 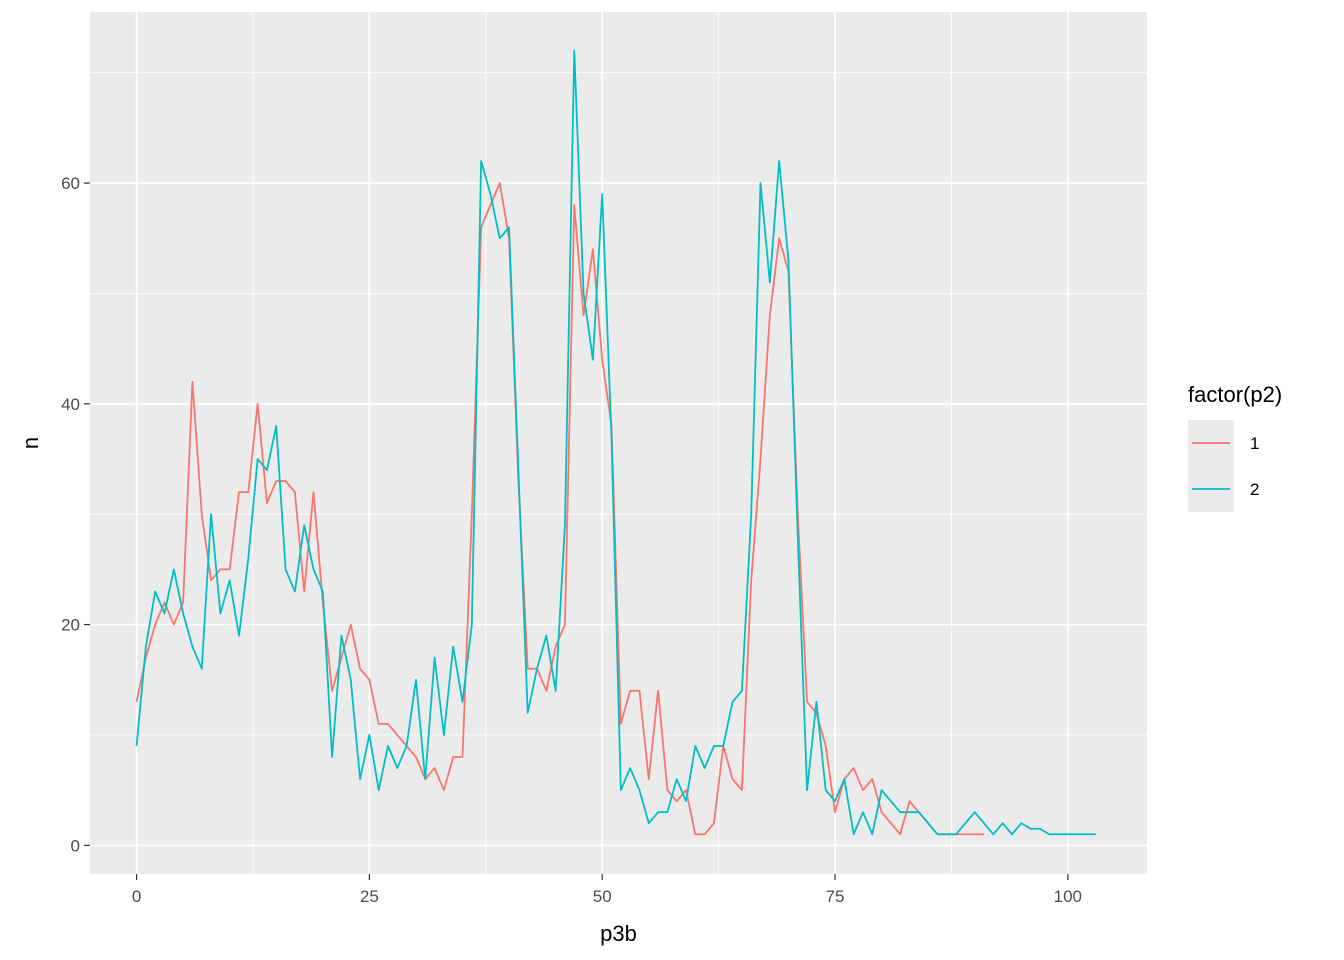 What do you see at coordinates (1068, 896) in the screenshot?
I see `x-tick-label: 100` at bounding box center [1068, 896].